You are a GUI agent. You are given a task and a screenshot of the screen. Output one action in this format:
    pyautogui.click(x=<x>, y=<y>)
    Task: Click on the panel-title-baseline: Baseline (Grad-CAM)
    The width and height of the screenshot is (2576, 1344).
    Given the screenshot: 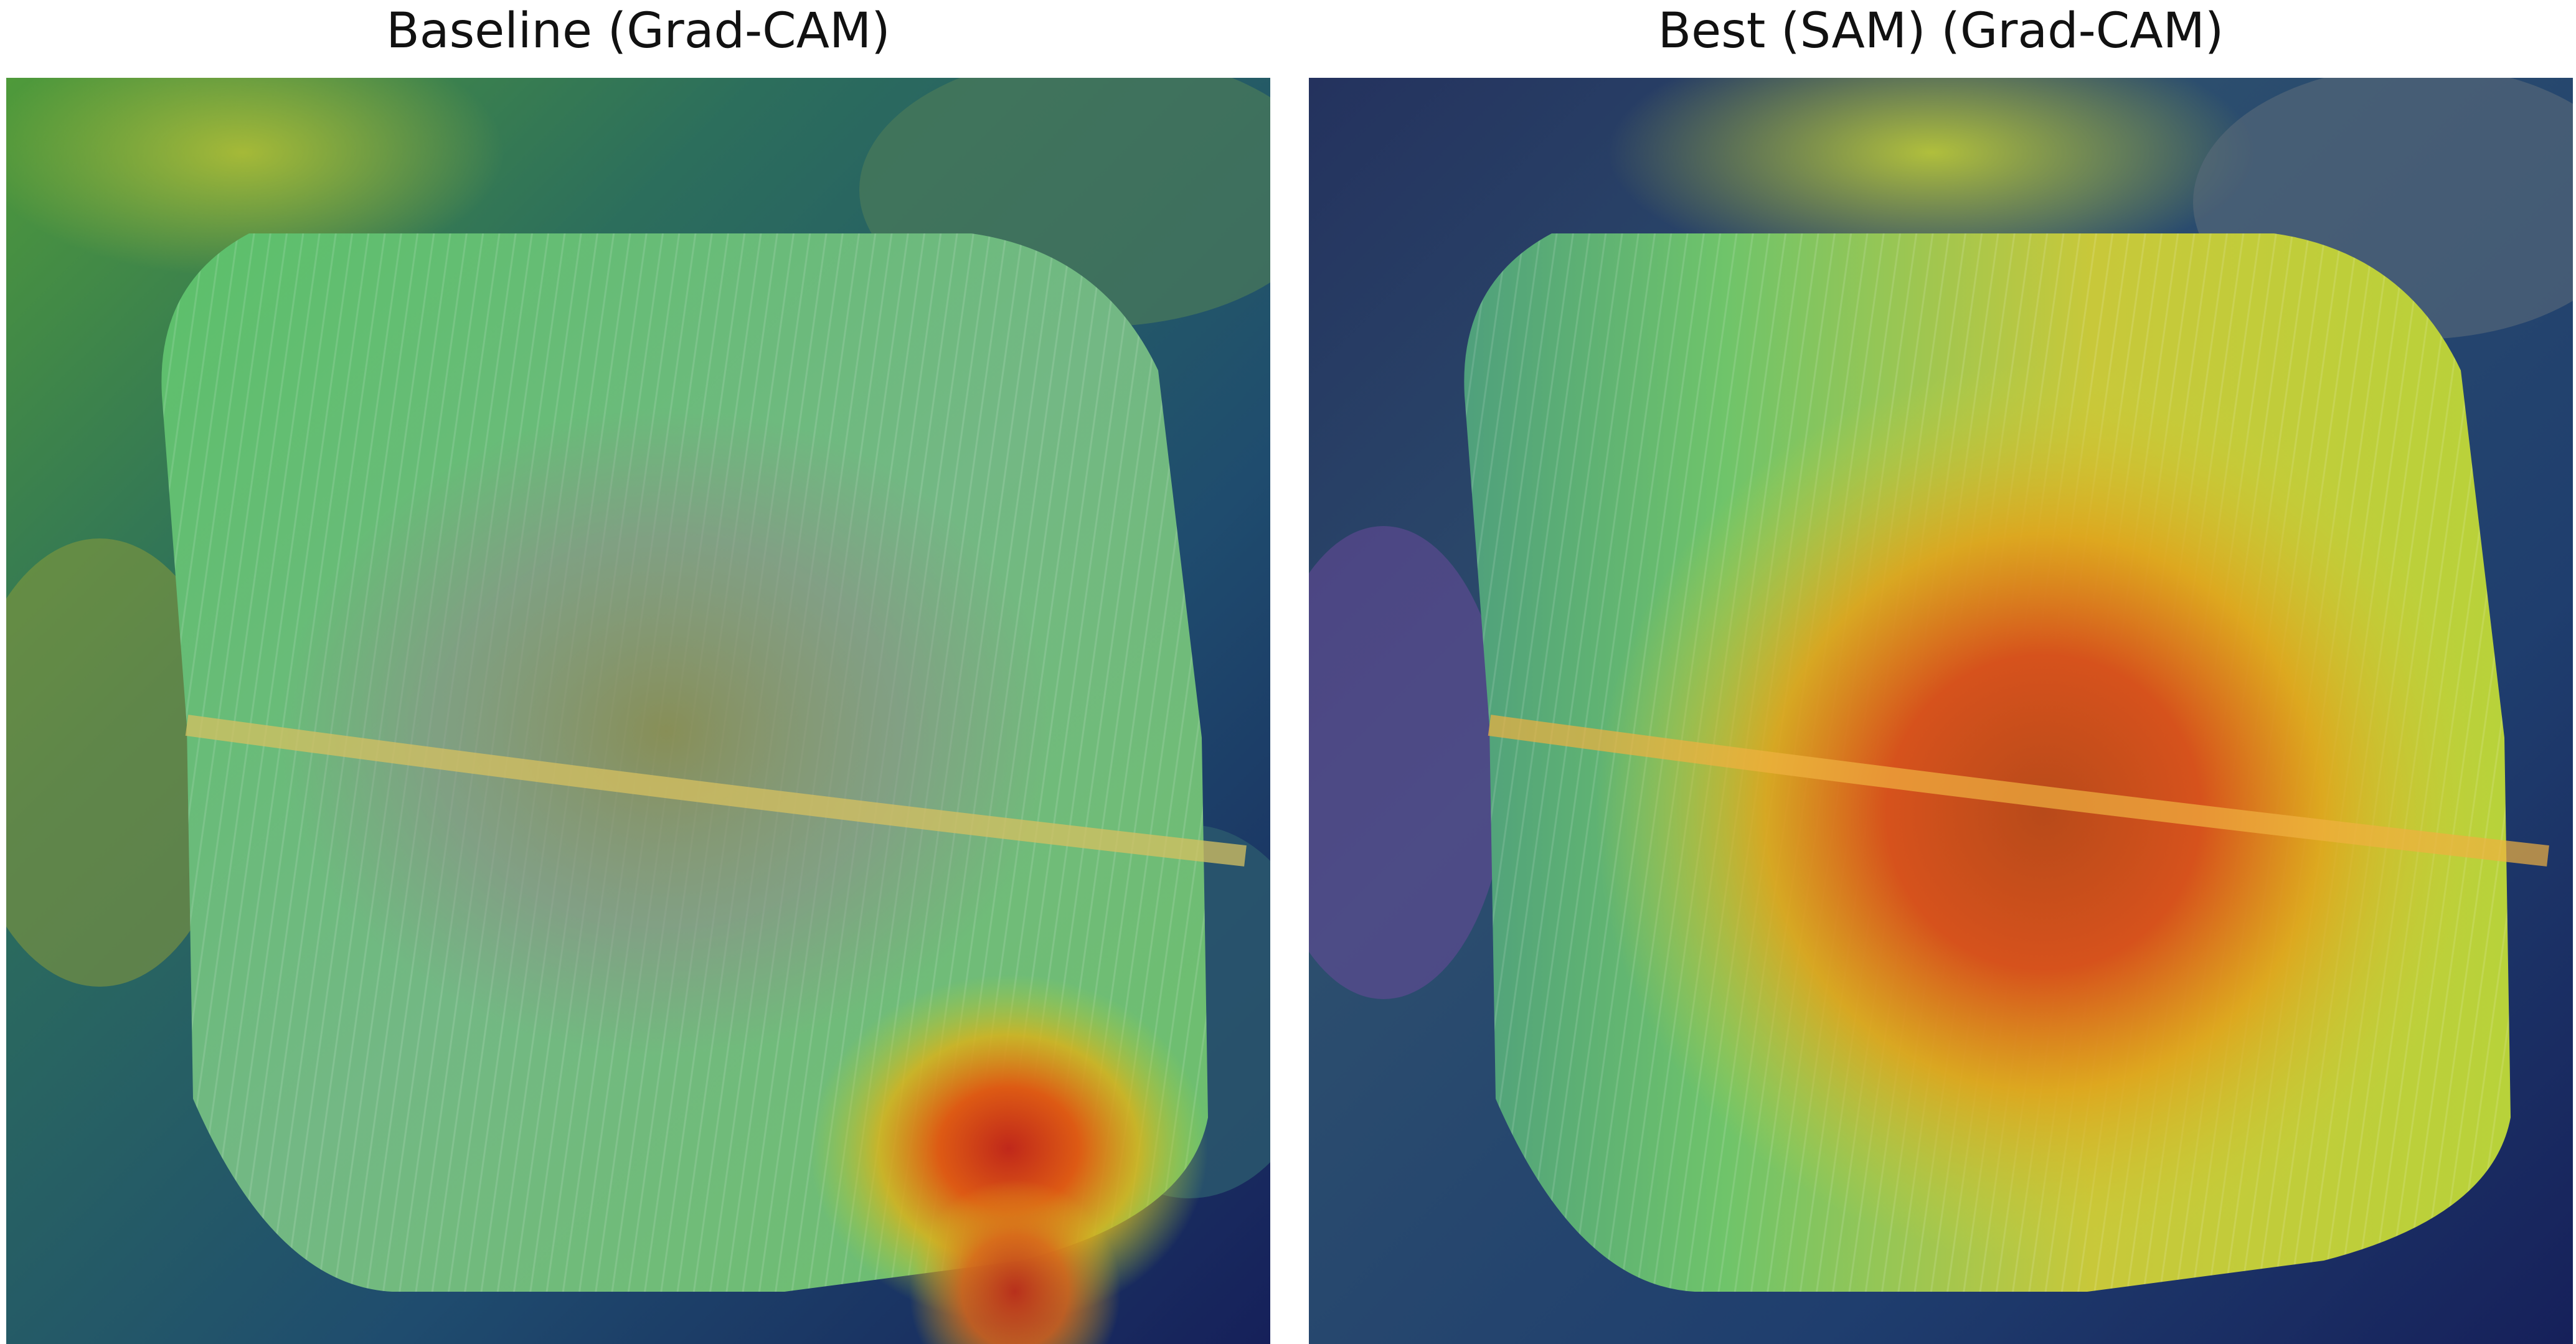 What is the action you would take?
    pyautogui.click(x=638, y=31)
    